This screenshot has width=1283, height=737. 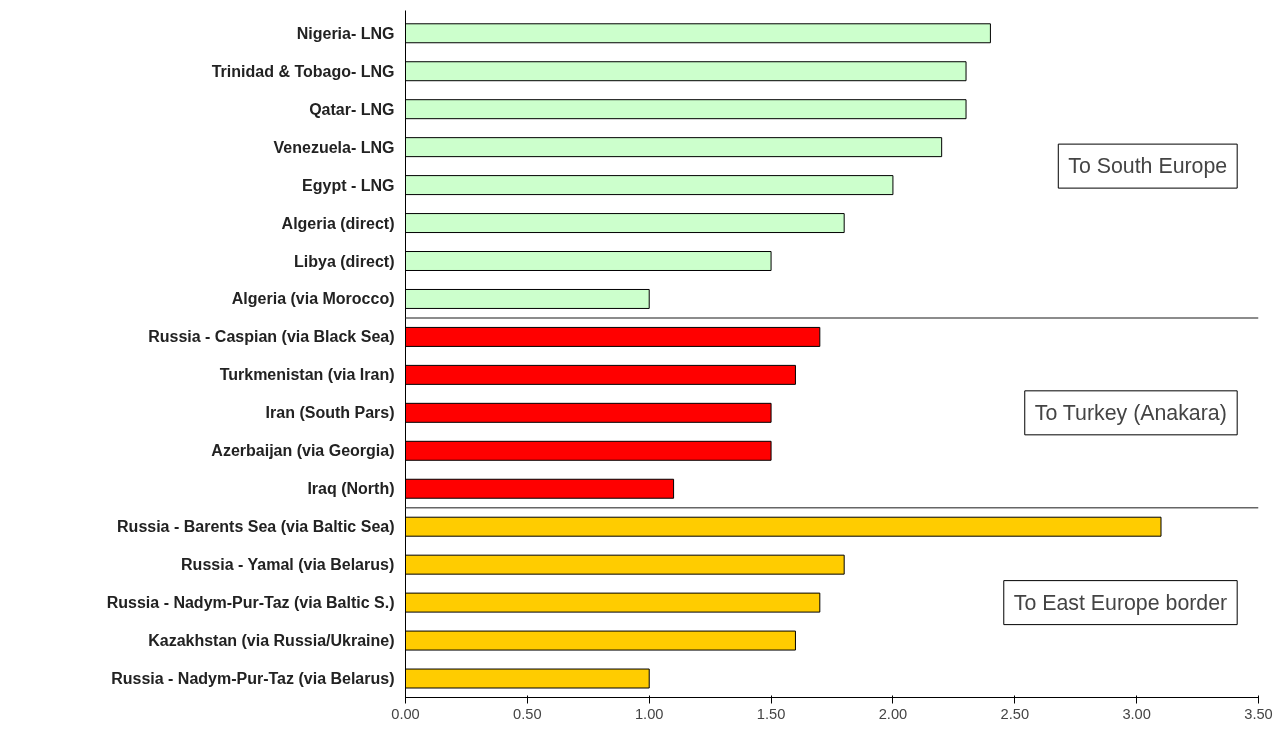 What do you see at coordinates (405, 713) in the screenshot?
I see `x-tick-label: 0.00` at bounding box center [405, 713].